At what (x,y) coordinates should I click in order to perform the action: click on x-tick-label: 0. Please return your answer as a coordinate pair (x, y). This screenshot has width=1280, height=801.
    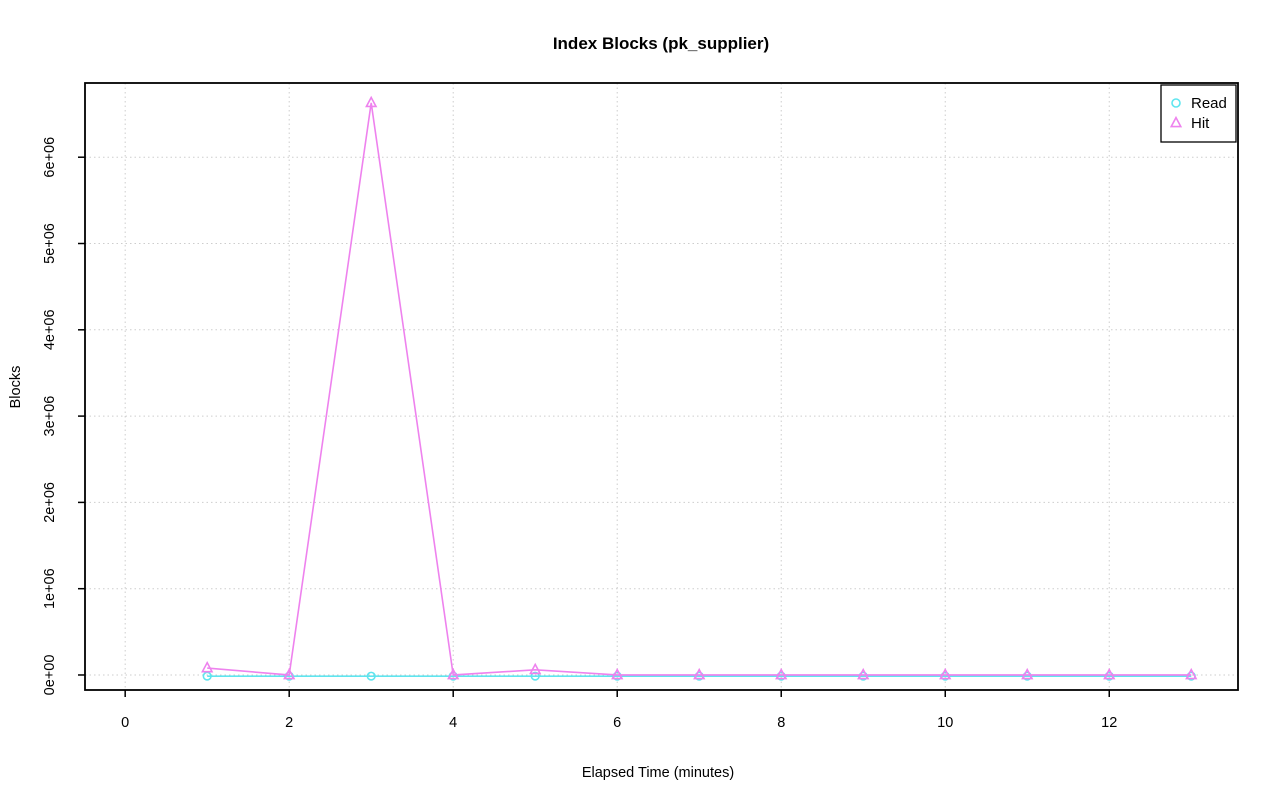
    Looking at the image, I should click on (125, 723).